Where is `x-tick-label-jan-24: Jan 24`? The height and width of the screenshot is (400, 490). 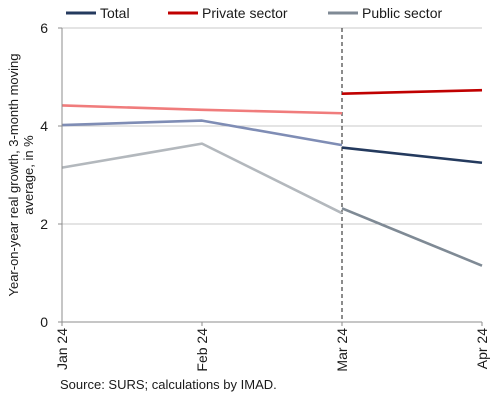
x-tick-label-jan-24: Jan 24 is located at coordinates (62, 349).